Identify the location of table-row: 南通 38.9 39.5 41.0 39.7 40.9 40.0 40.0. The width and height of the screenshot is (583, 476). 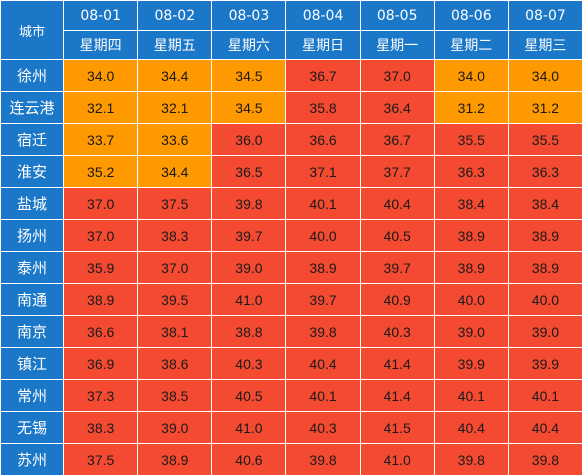
(291, 299).